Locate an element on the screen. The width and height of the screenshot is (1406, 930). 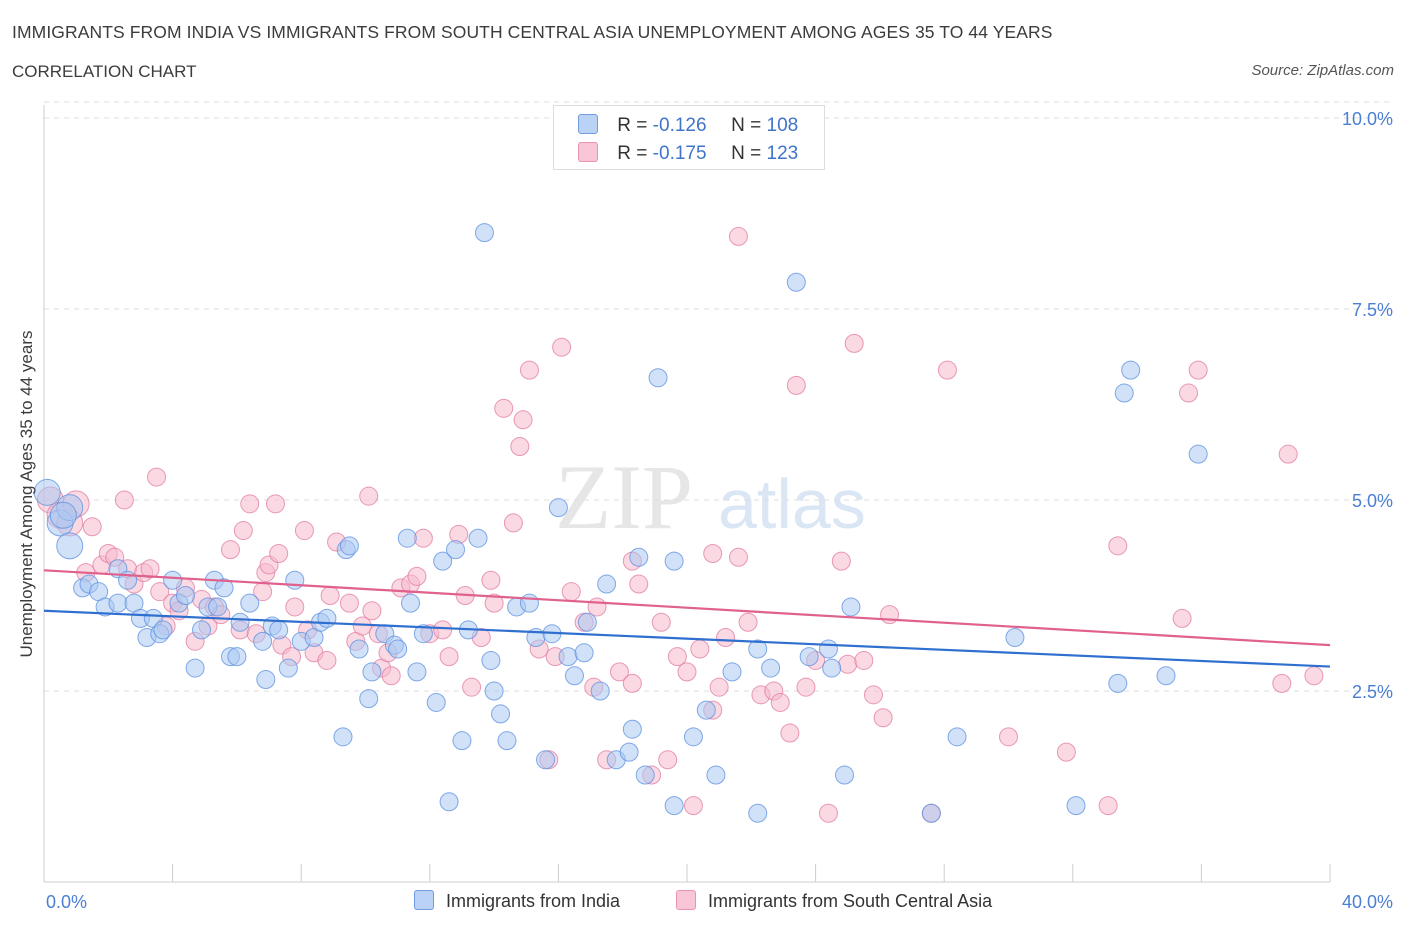
watermark-zip: ZIP is located at coordinates (624, 497).